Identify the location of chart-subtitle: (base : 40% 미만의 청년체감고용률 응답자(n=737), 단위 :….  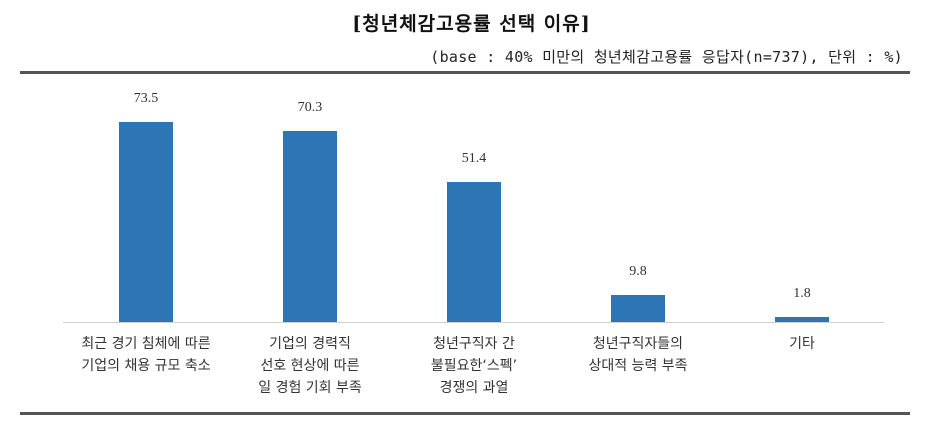
(666, 57).